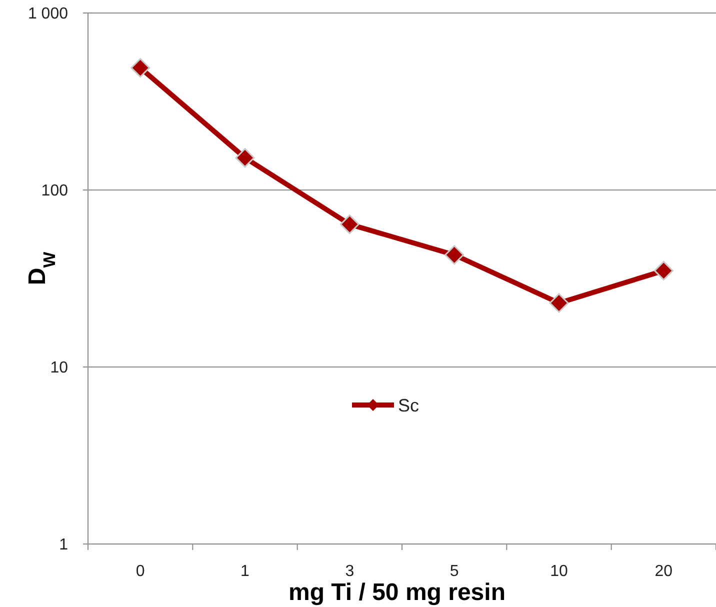  What do you see at coordinates (48, 14) in the screenshot?
I see `y-tick-label: 1 000` at bounding box center [48, 14].